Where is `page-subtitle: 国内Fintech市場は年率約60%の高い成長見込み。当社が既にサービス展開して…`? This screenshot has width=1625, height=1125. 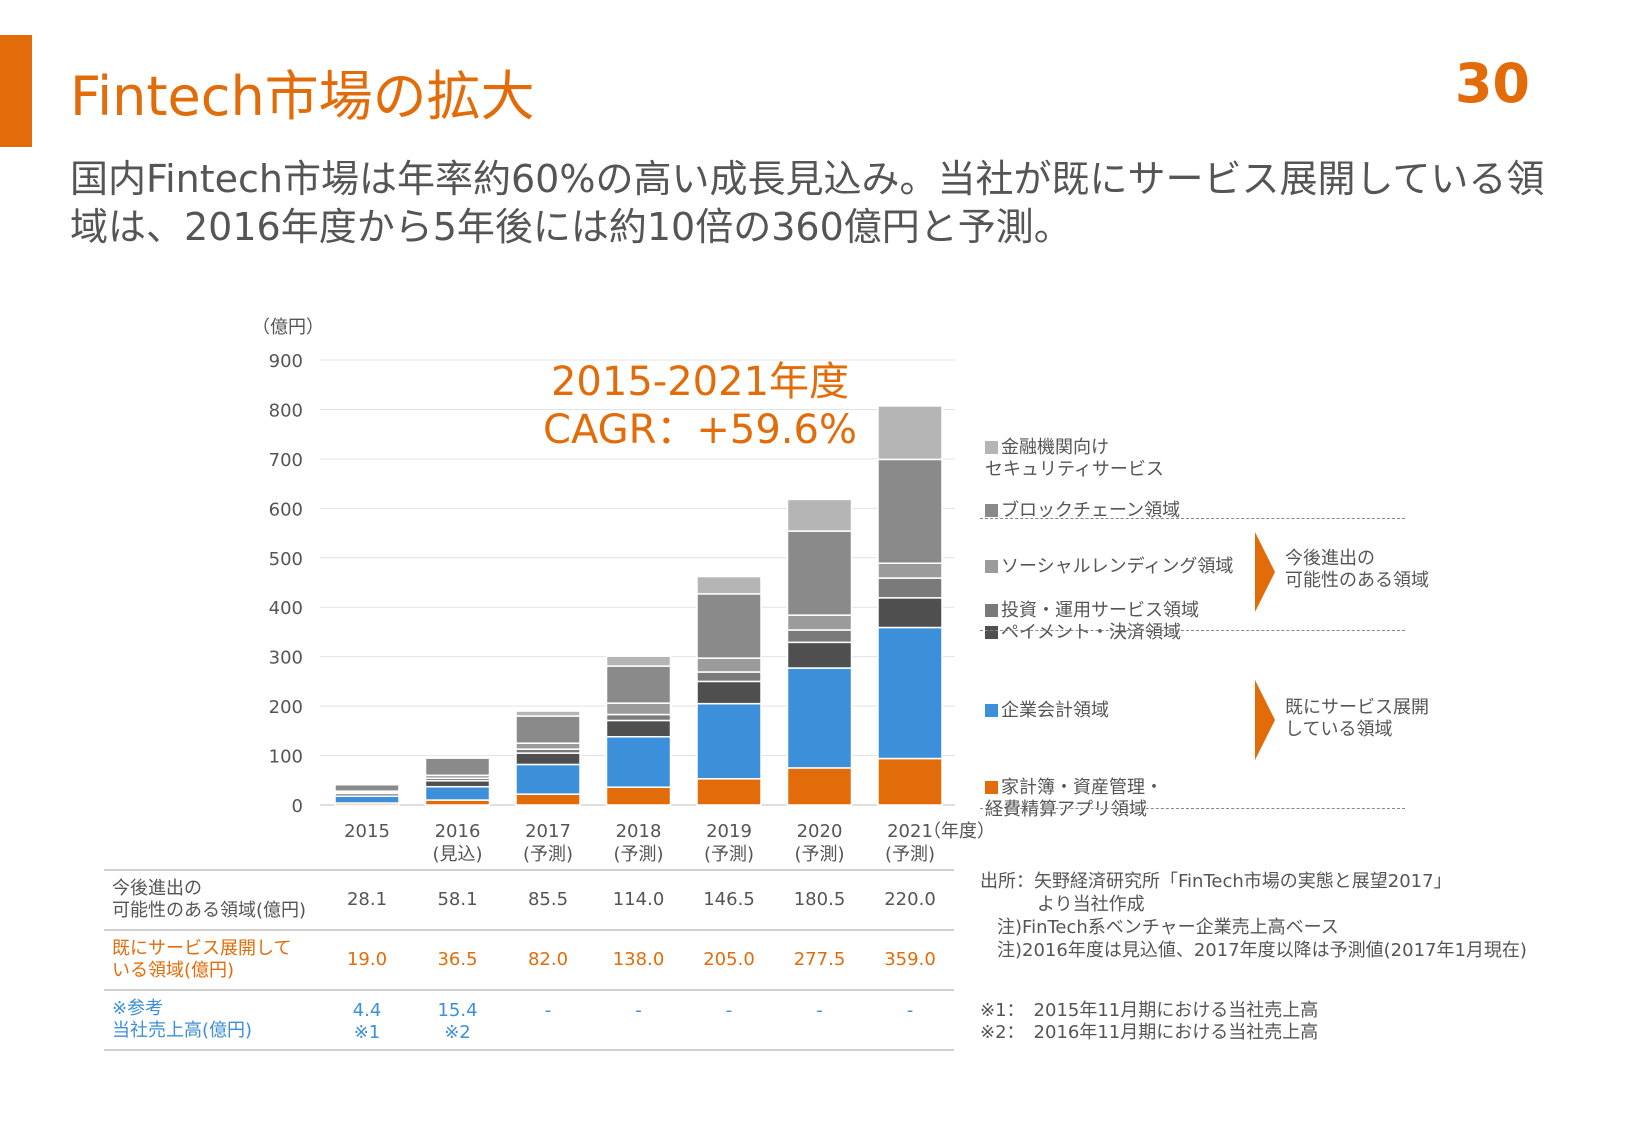
page-subtitle: 国内Fintech市場は年率約60%の高い成長見込み。当社が既にサービス展開して… is located at coordinates (807, 203).